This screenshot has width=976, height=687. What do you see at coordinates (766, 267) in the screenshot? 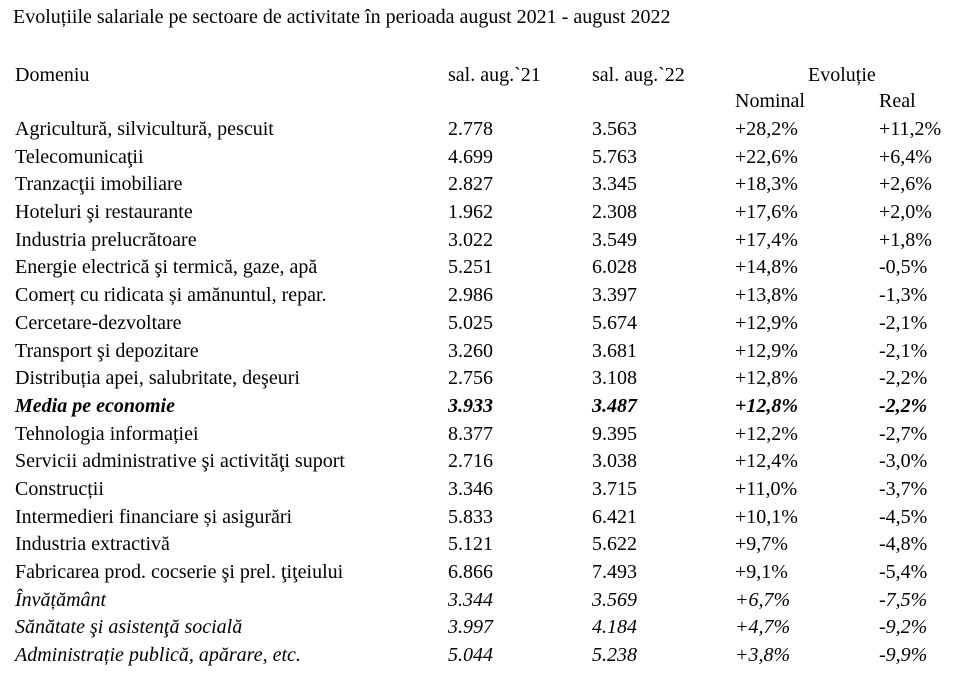
I see `nominal-change: +14,8%` at bounding box center [766, 267].